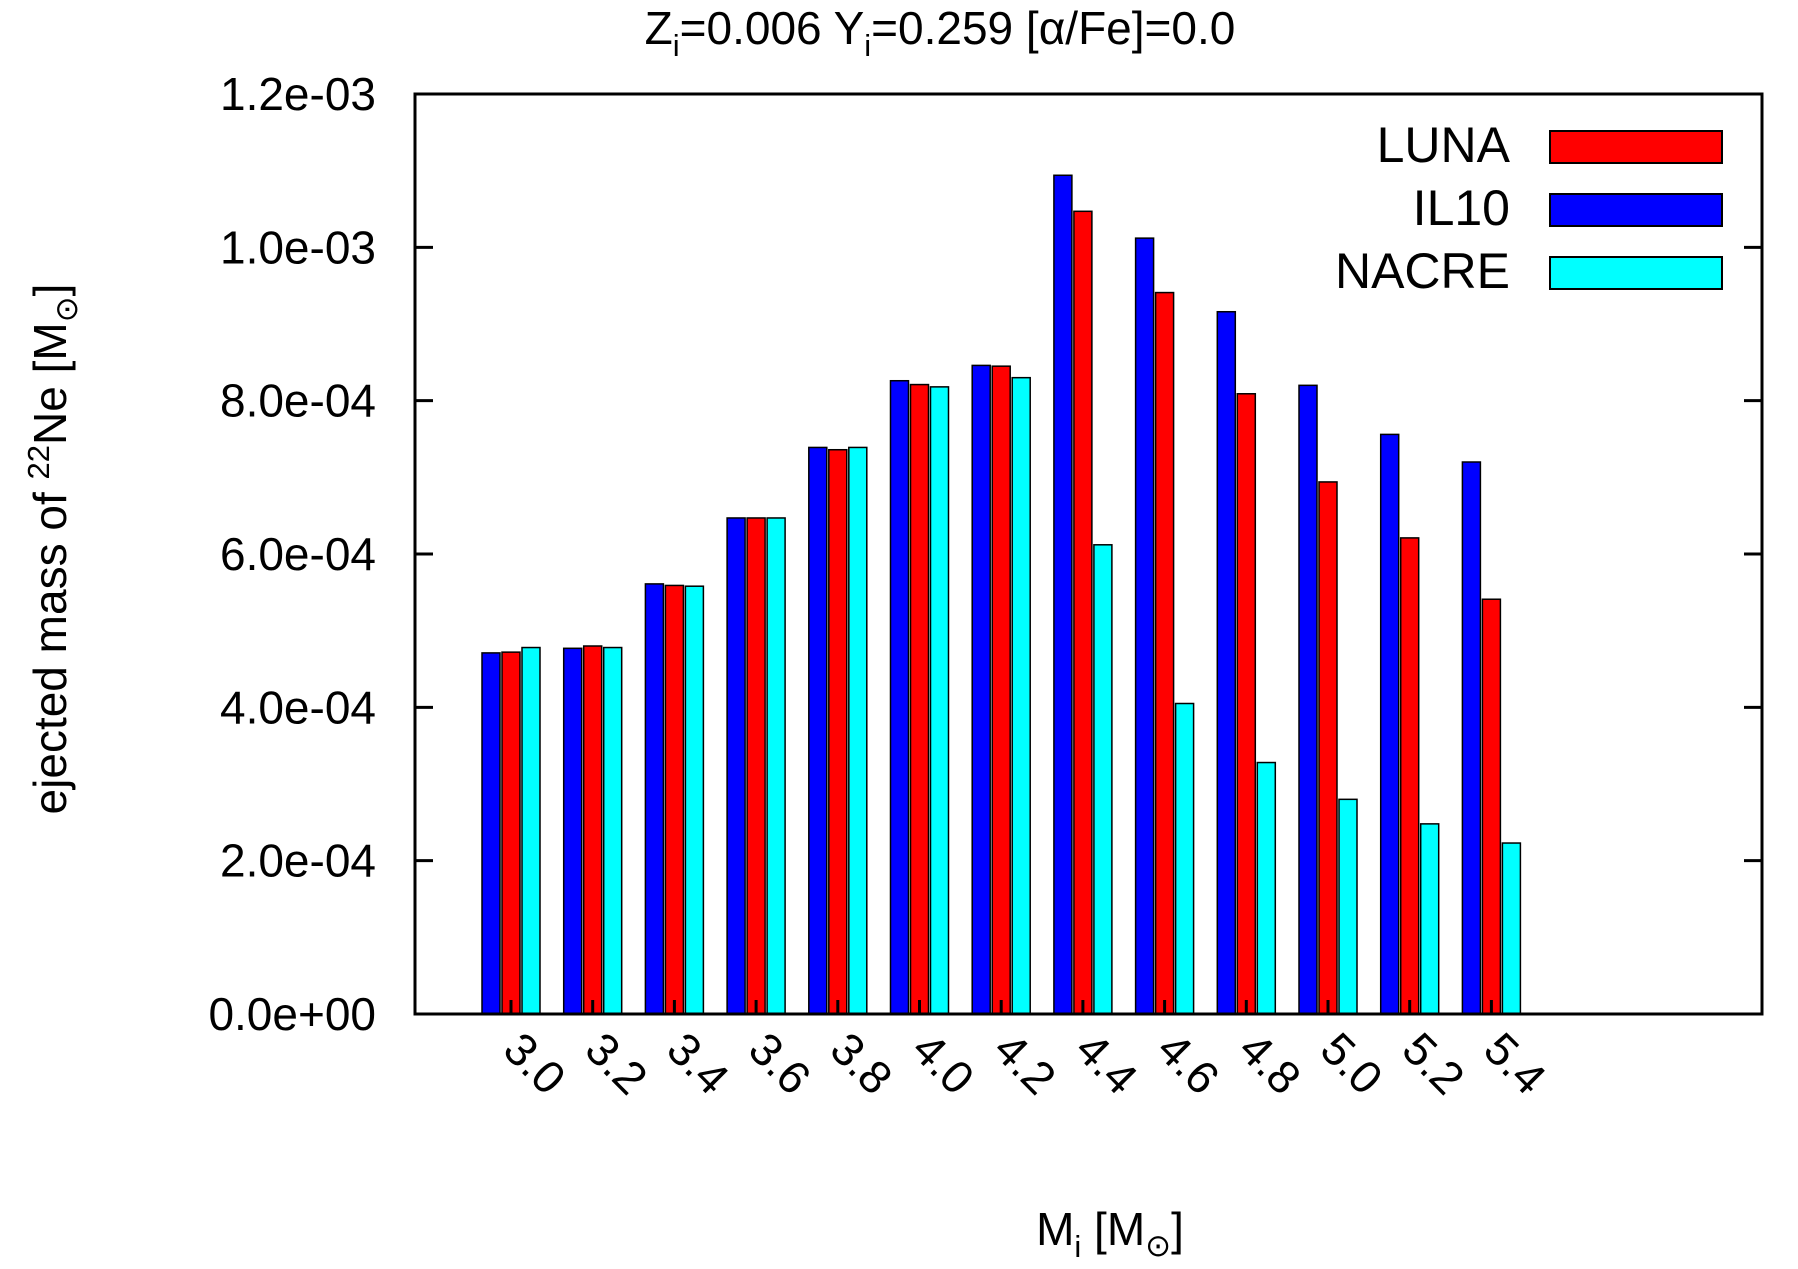  I want to click on bar-nacre-4.6, so click(1184, 858).